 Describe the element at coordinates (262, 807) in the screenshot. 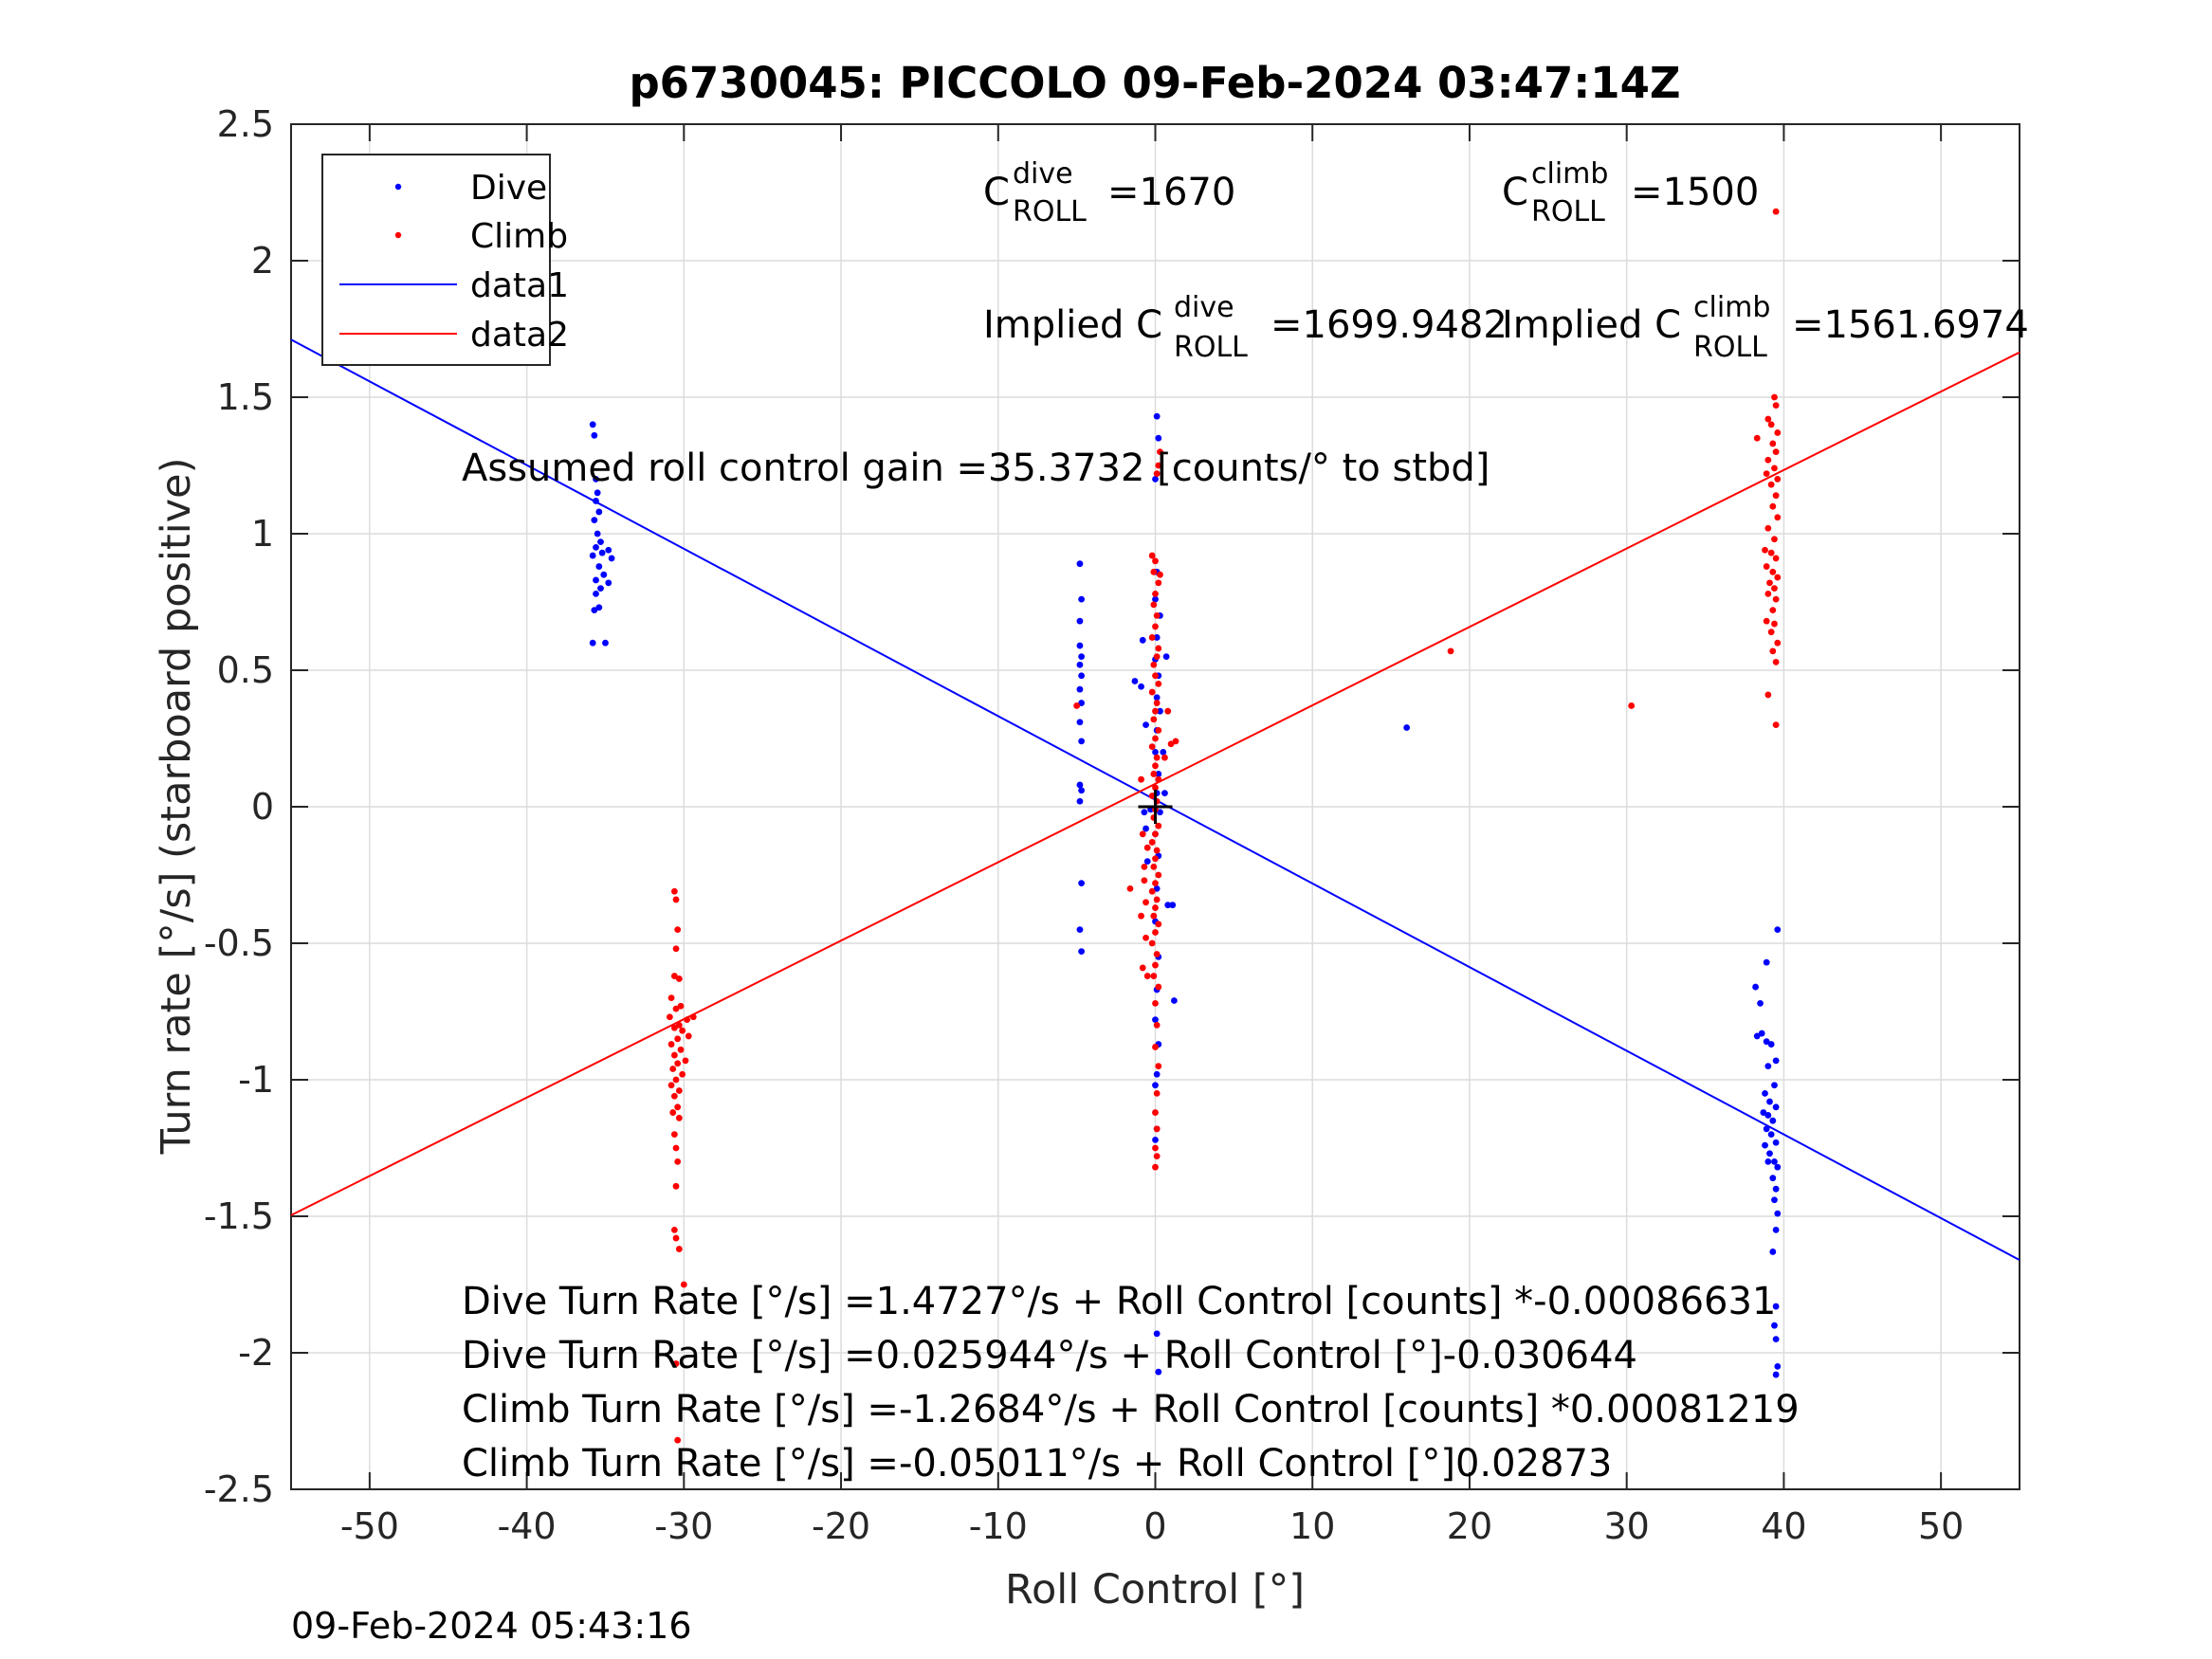

I see `y-tick-label: 0` at that location.